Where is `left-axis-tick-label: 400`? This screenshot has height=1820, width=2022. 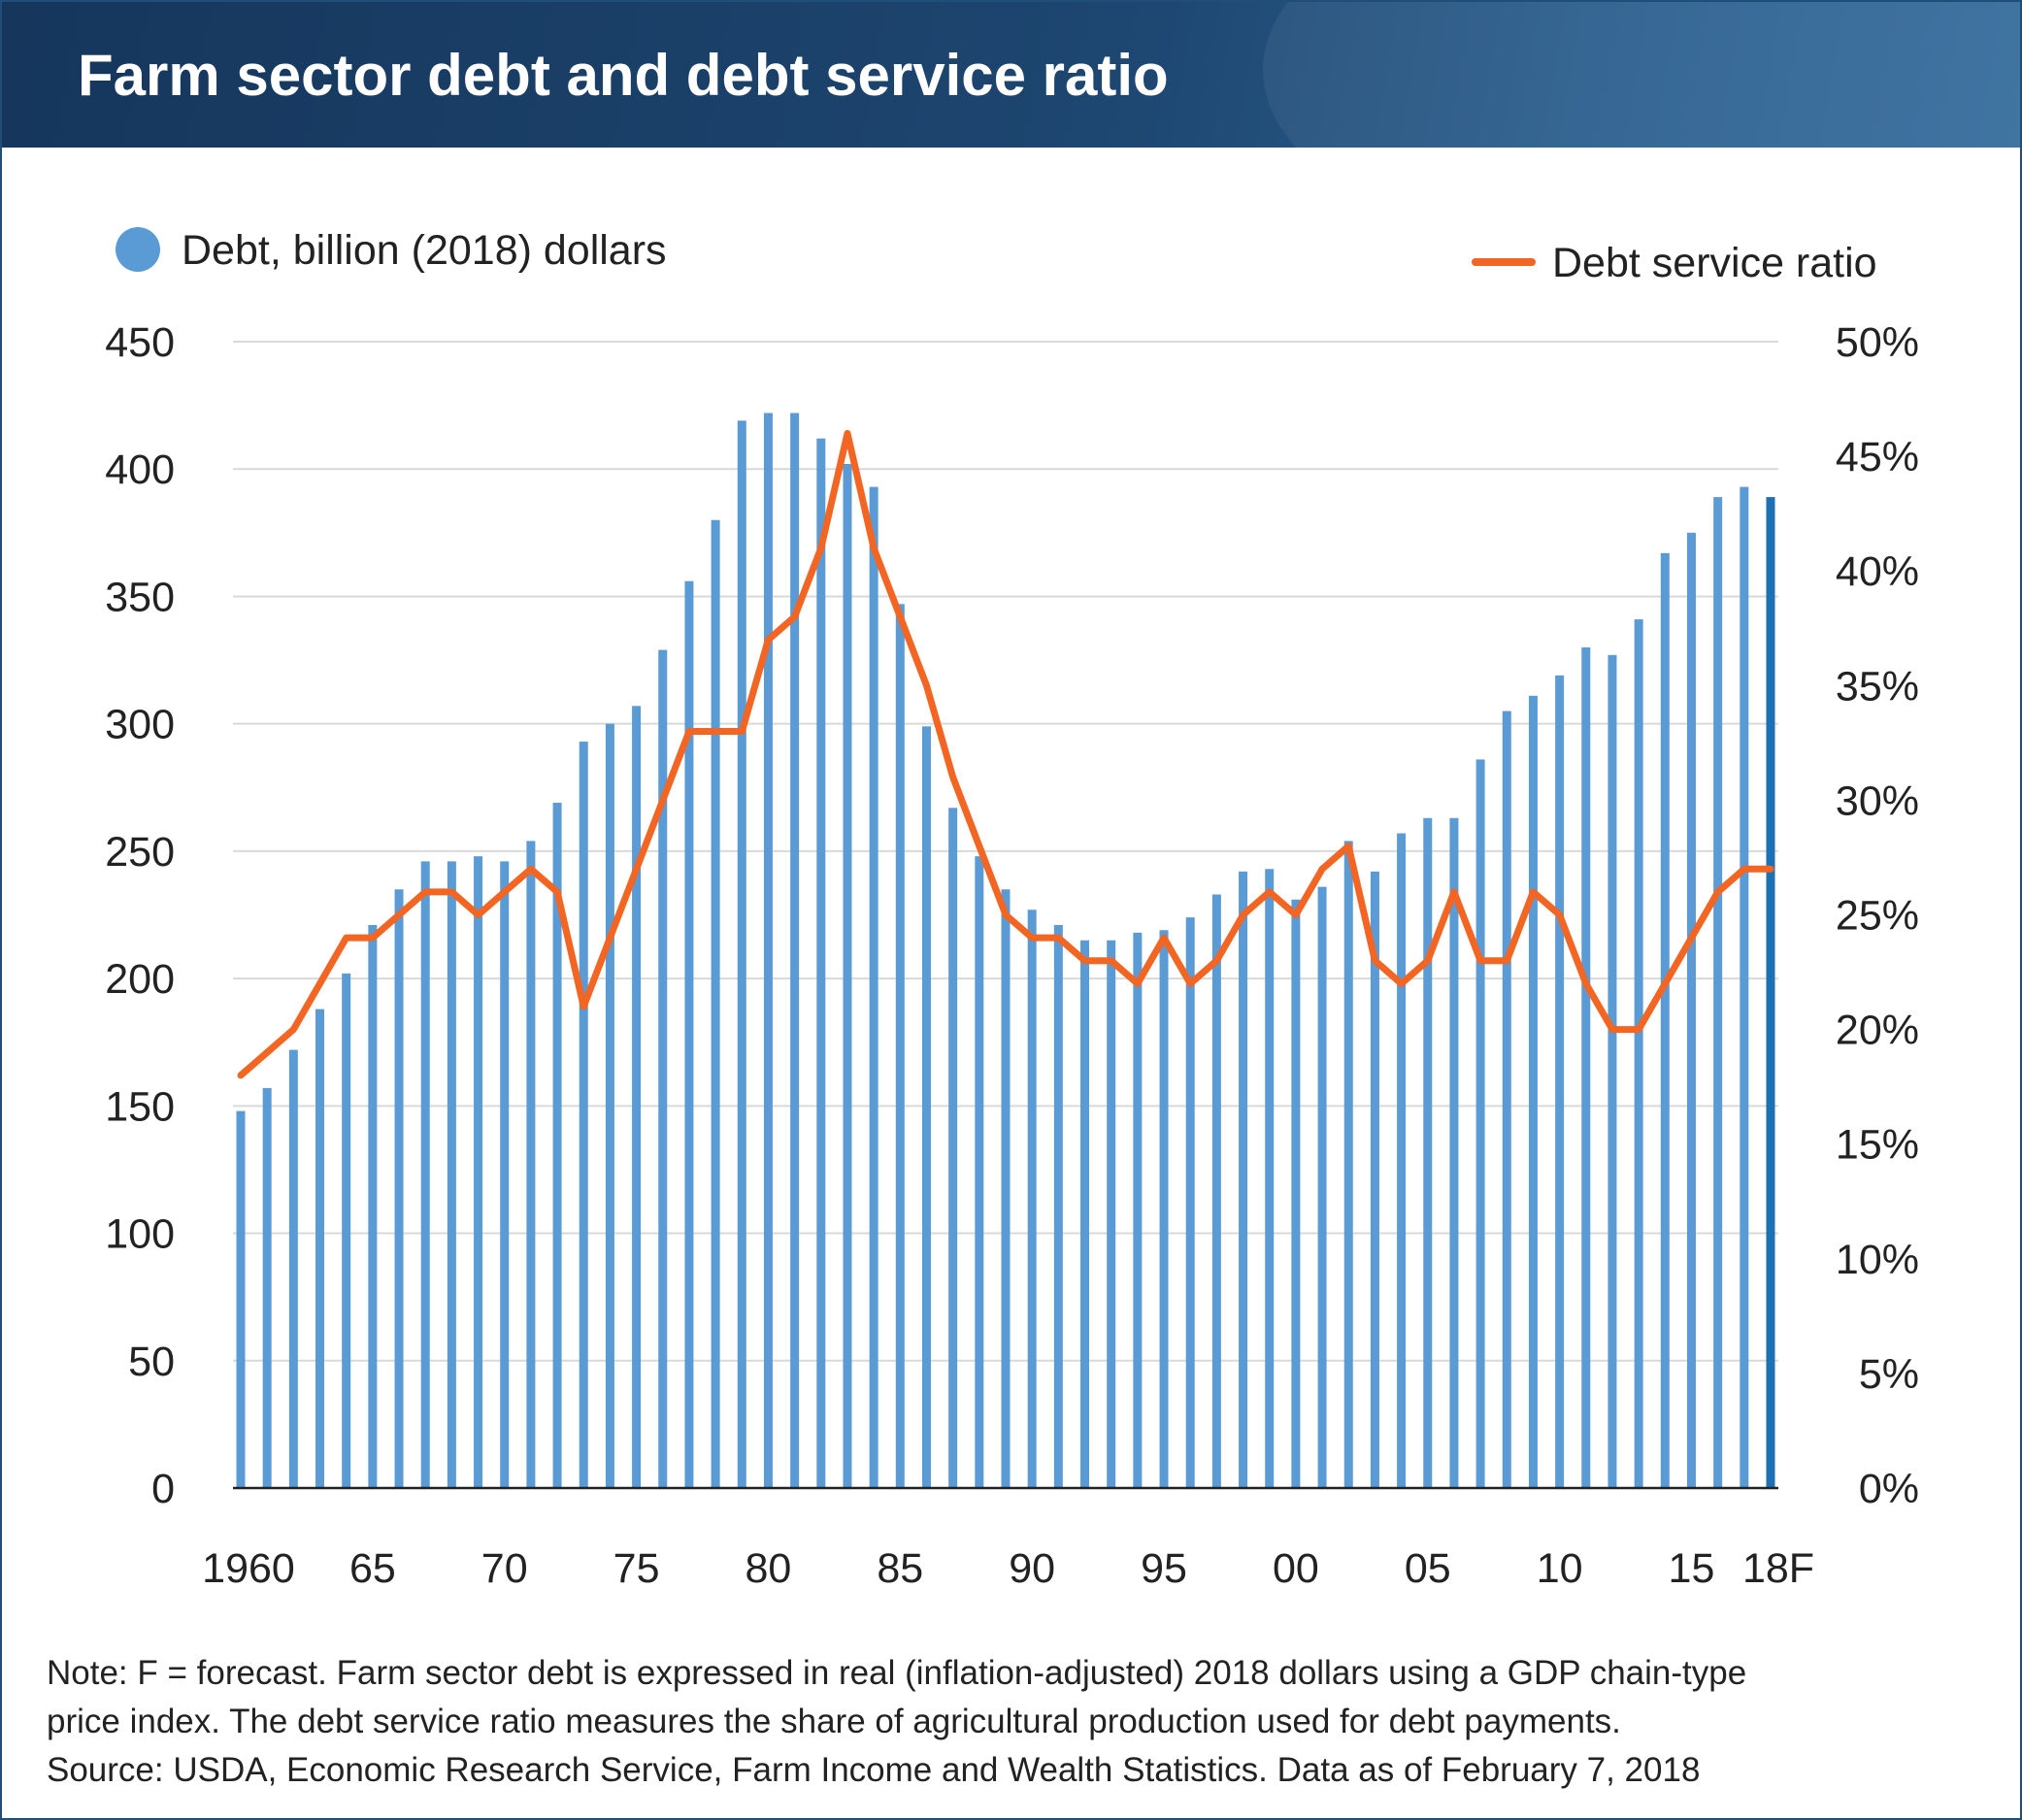
left-axis-tick-label: 400 is located at coordinates (140, 470).